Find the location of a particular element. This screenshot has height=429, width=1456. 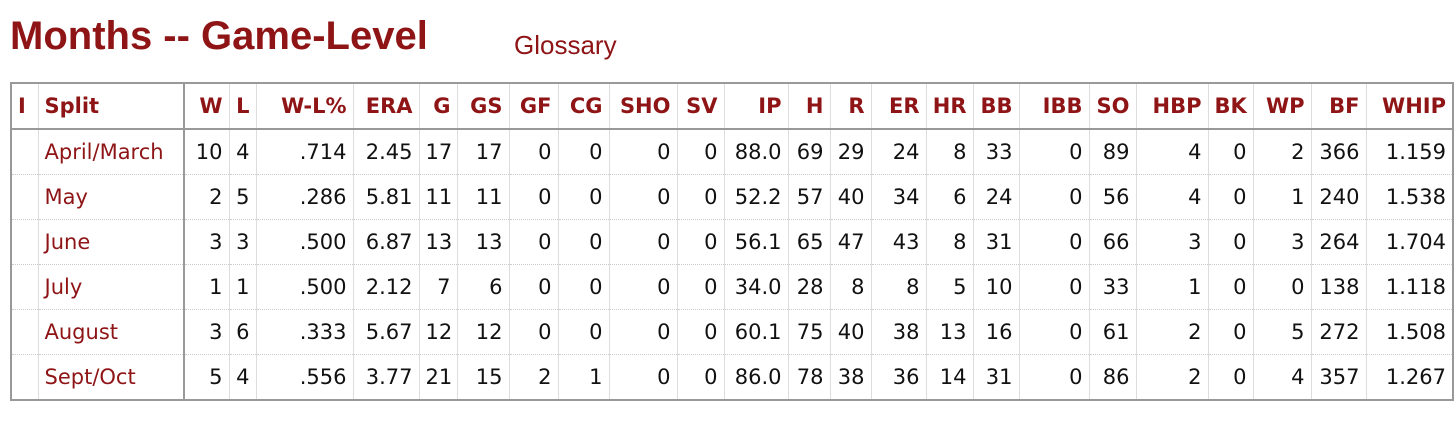

stat-cell: 57 is located at coordinates (808, 197).